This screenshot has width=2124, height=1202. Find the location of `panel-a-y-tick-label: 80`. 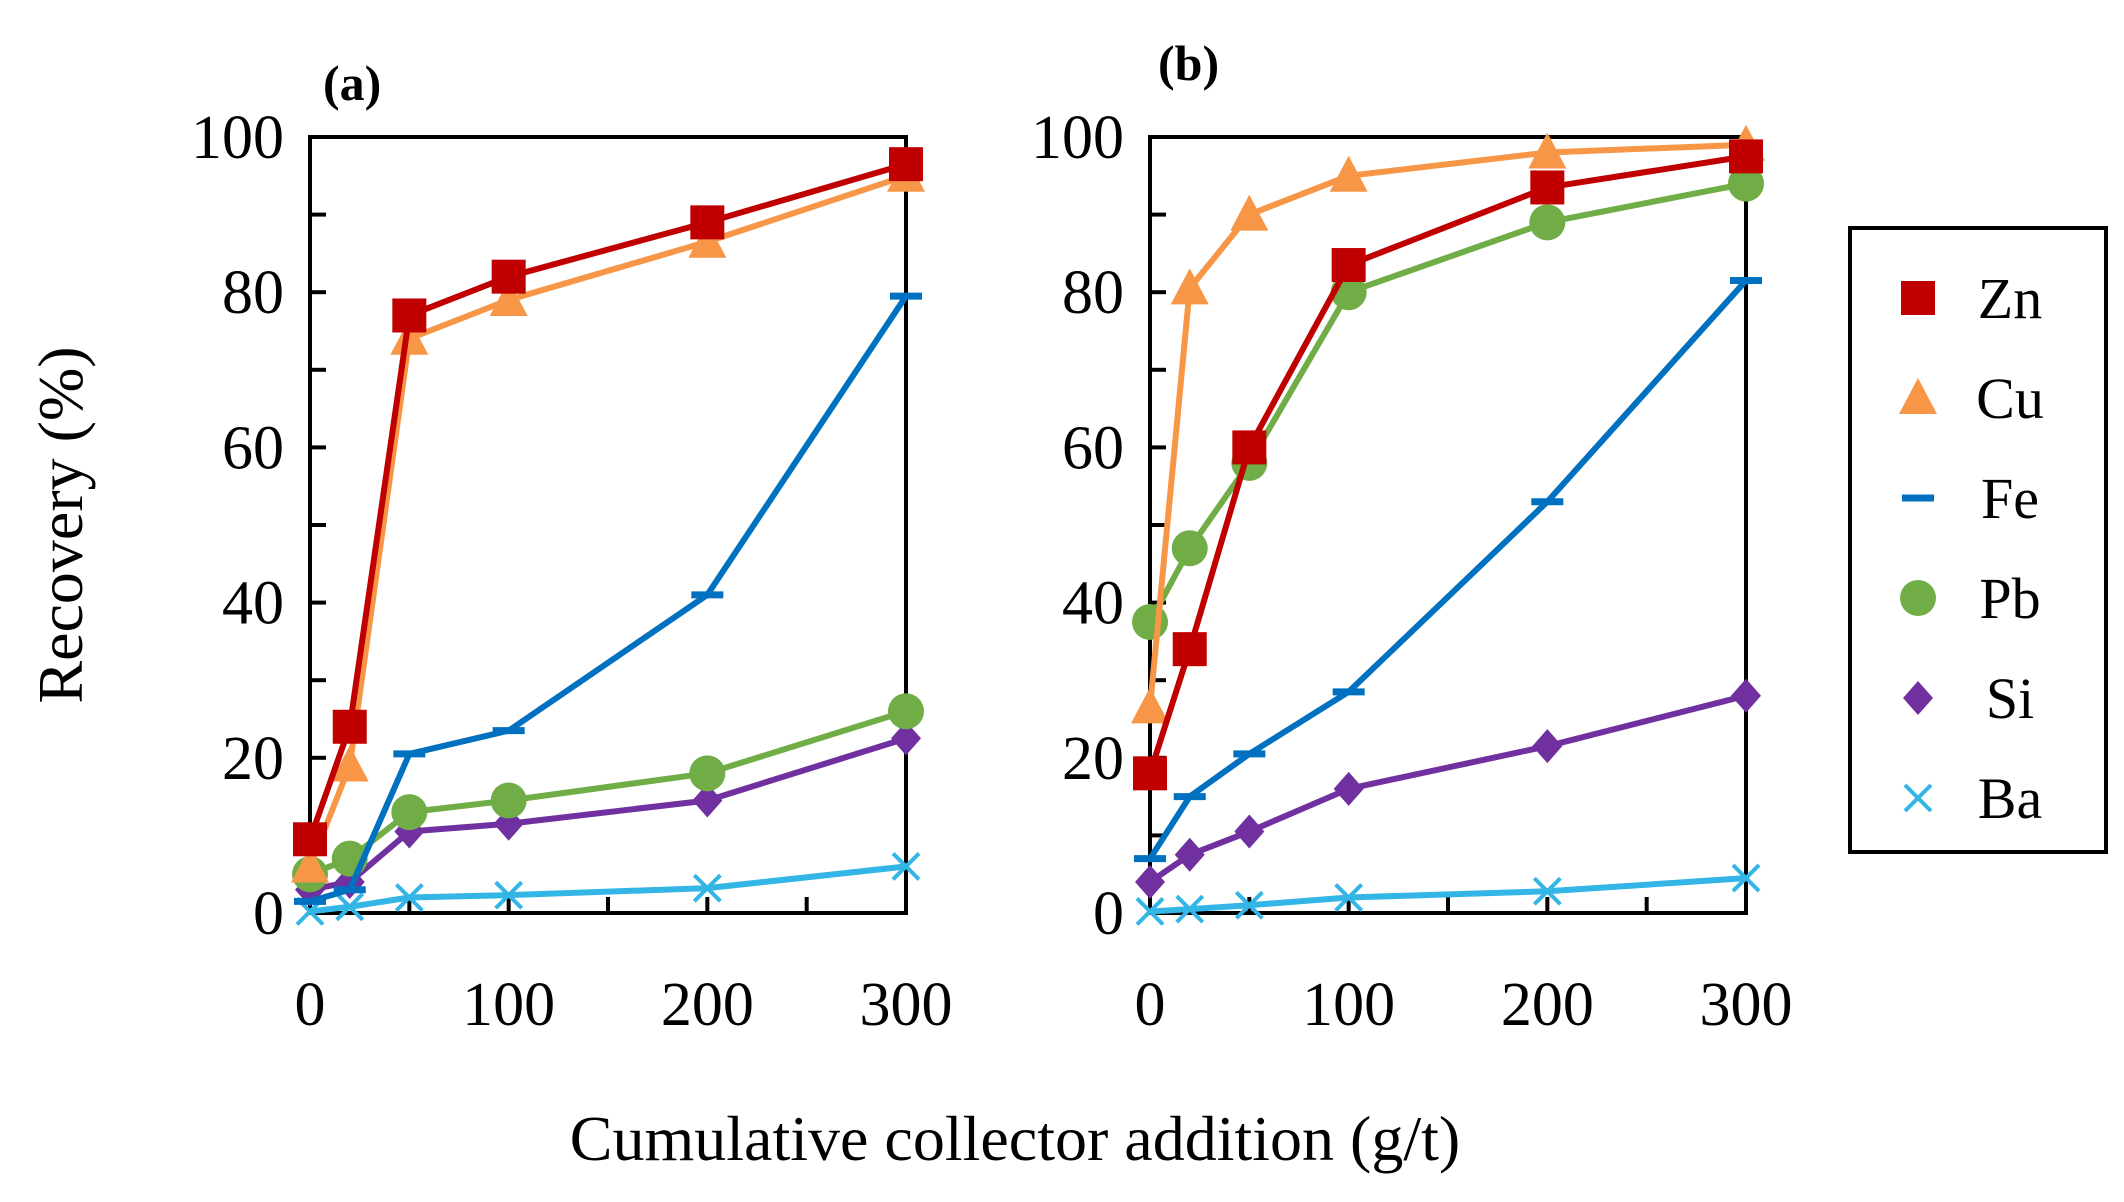

panel-a-y-tick-label: 80 is located at coordinates (253, 293).